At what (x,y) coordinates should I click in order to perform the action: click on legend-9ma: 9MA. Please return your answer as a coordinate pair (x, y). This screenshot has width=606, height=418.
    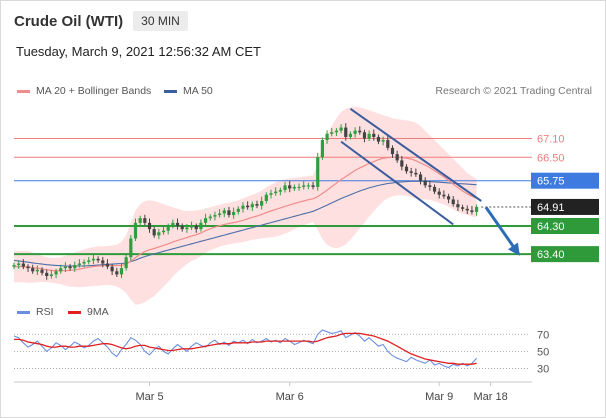
    Looking at the image, I should click on (88, 312).